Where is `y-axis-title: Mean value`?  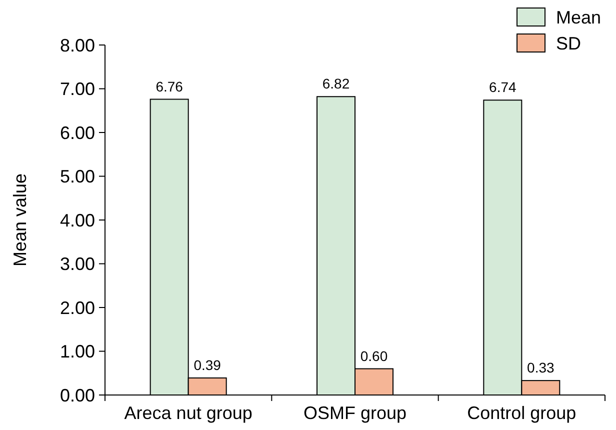
y-axis-title: Mean value is located at coordinates (20, 220).